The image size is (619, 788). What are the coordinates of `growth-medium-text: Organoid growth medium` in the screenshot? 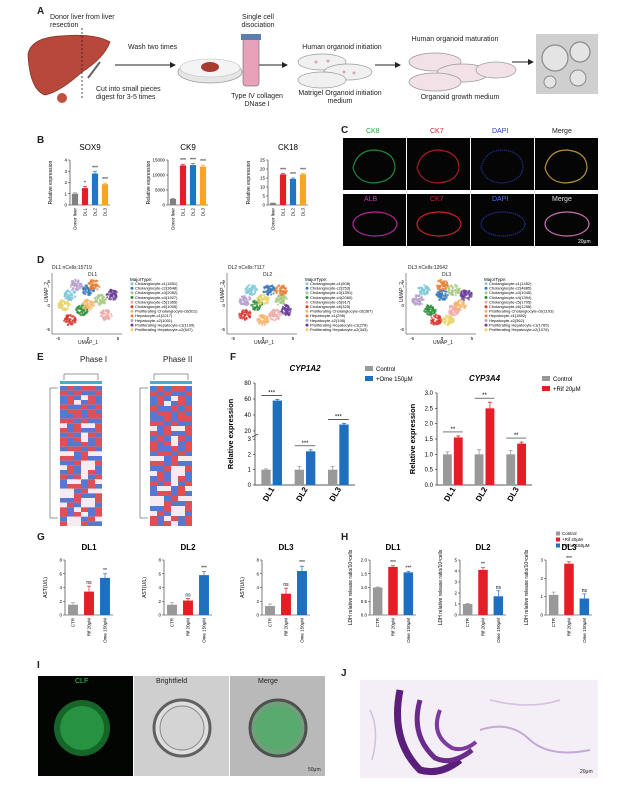 It's located at (460, 97).